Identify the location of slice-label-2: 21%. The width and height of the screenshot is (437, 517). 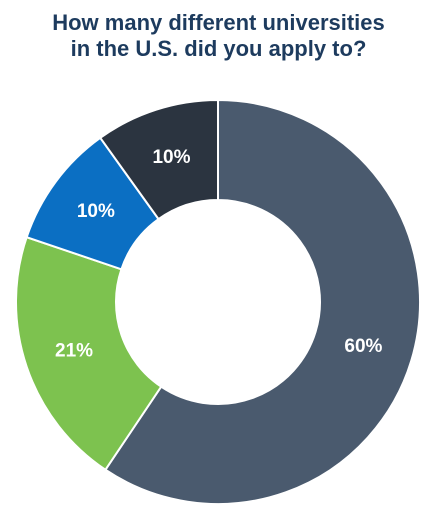
(74, 350).